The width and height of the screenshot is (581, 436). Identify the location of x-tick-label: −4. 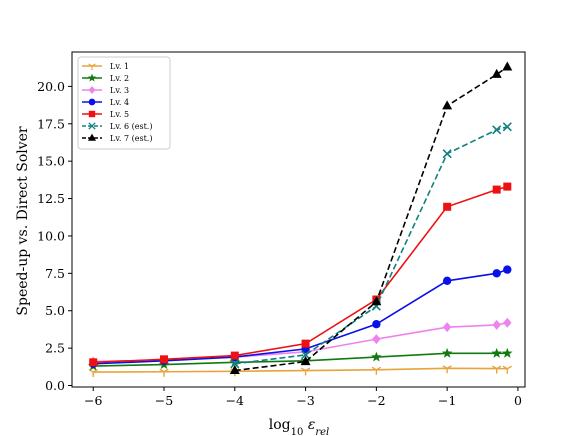
(235, 400).